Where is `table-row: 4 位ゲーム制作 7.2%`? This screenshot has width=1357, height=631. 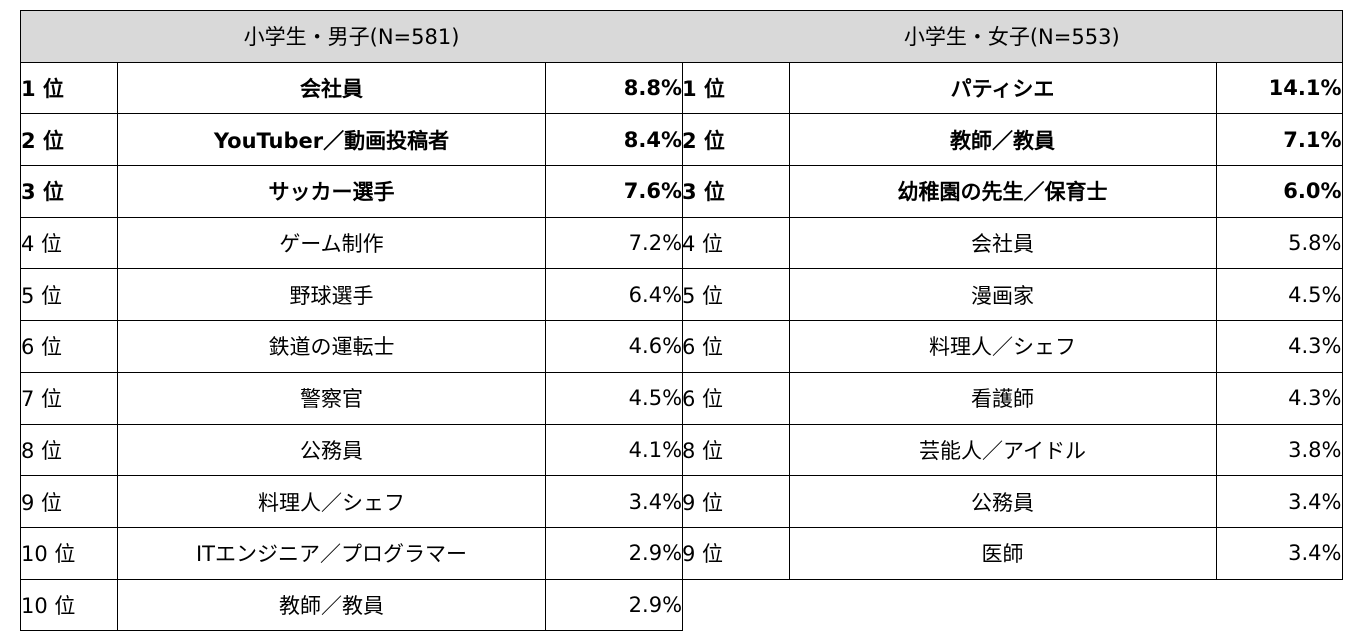 table-row: 4 位ゲーム制作 7.2% is located at coordinates (352, 243).